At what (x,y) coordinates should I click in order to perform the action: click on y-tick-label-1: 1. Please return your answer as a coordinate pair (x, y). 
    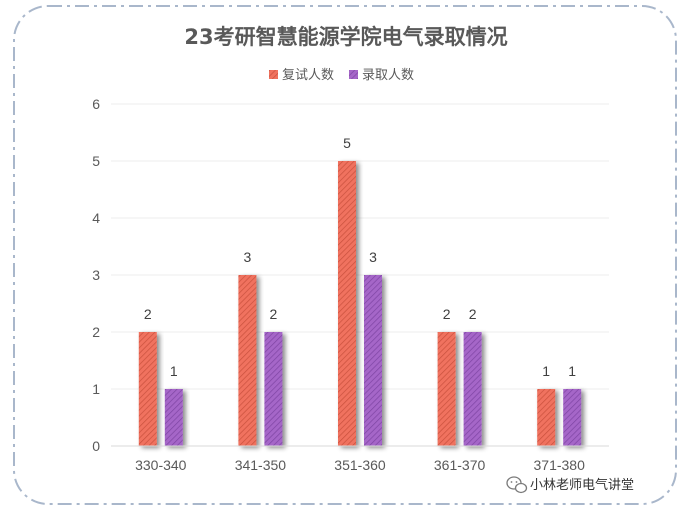
    Looking at the image, I should click on (96, 389).